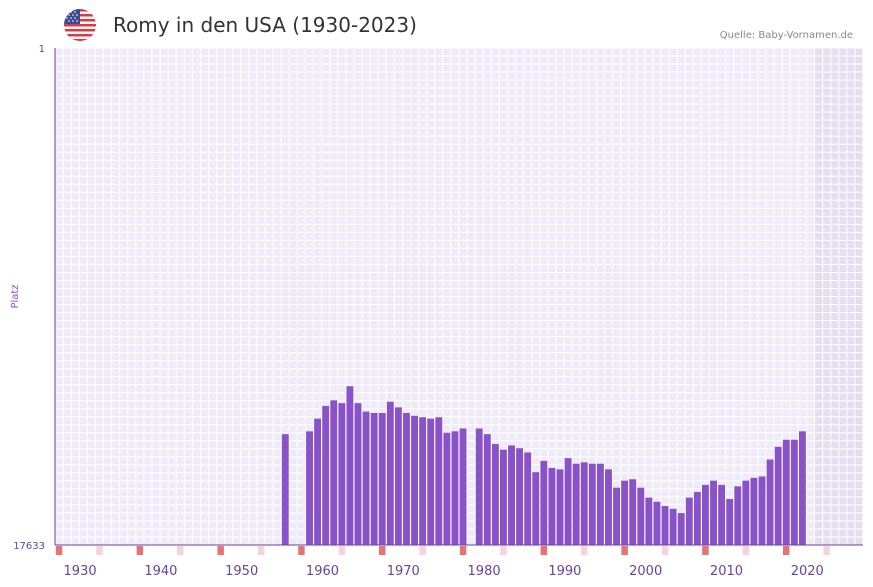 This screenshot has width=873, height=587. Describe the element at coordinates (726, 571) in the screenshot. I see `x-tick-label: 2010` at that location.